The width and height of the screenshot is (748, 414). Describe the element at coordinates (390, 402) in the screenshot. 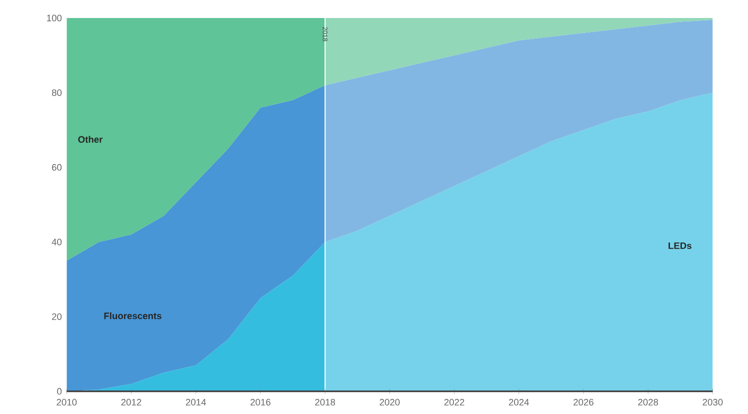

I see `x-tick-label: 2020` at that location.